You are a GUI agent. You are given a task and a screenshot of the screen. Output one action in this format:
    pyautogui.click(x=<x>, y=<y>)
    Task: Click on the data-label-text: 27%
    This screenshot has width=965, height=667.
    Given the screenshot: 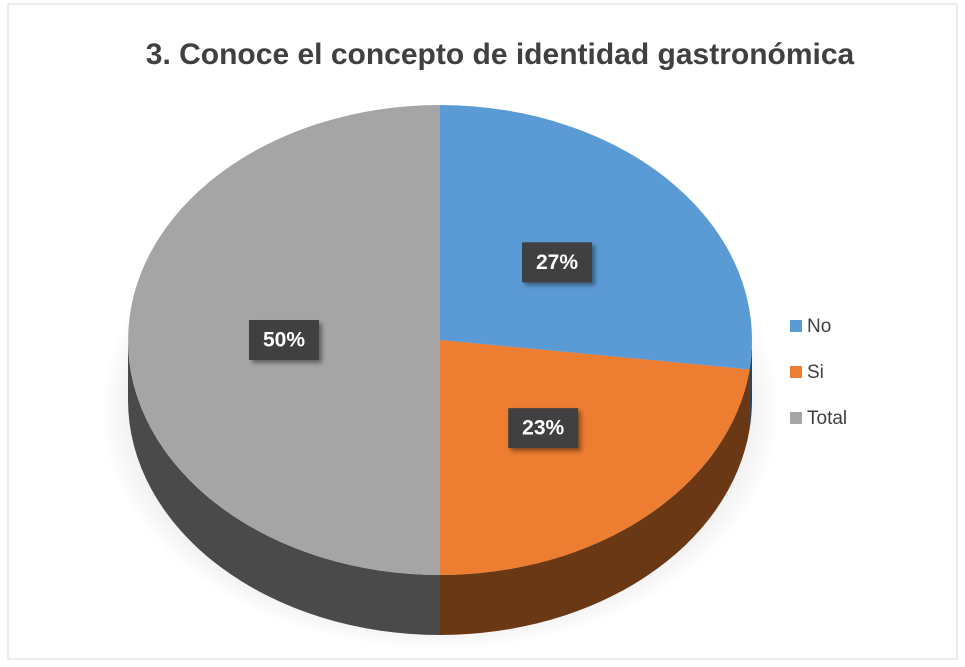 What is the action you would take?
    pyautogui.click(x=557, y=262)
    